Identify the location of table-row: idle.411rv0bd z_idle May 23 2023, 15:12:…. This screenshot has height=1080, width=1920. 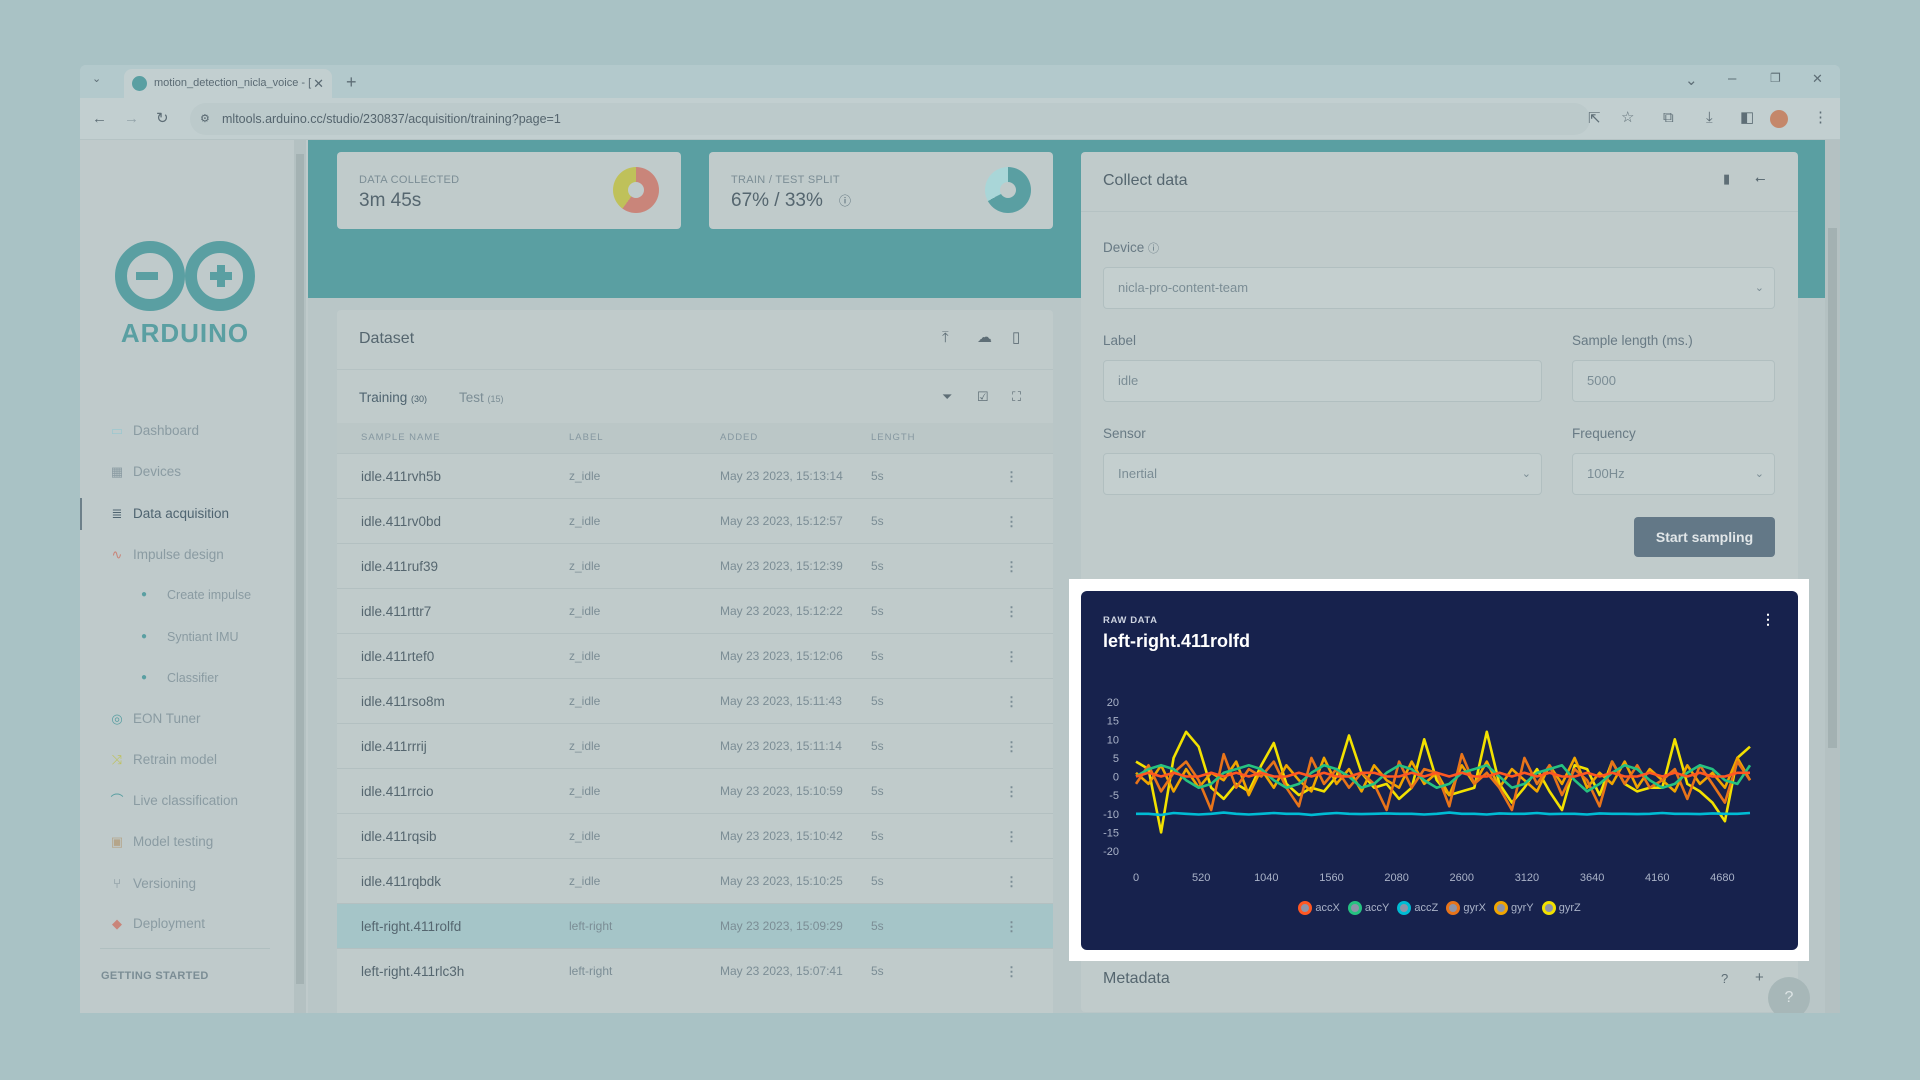
(695, 520).